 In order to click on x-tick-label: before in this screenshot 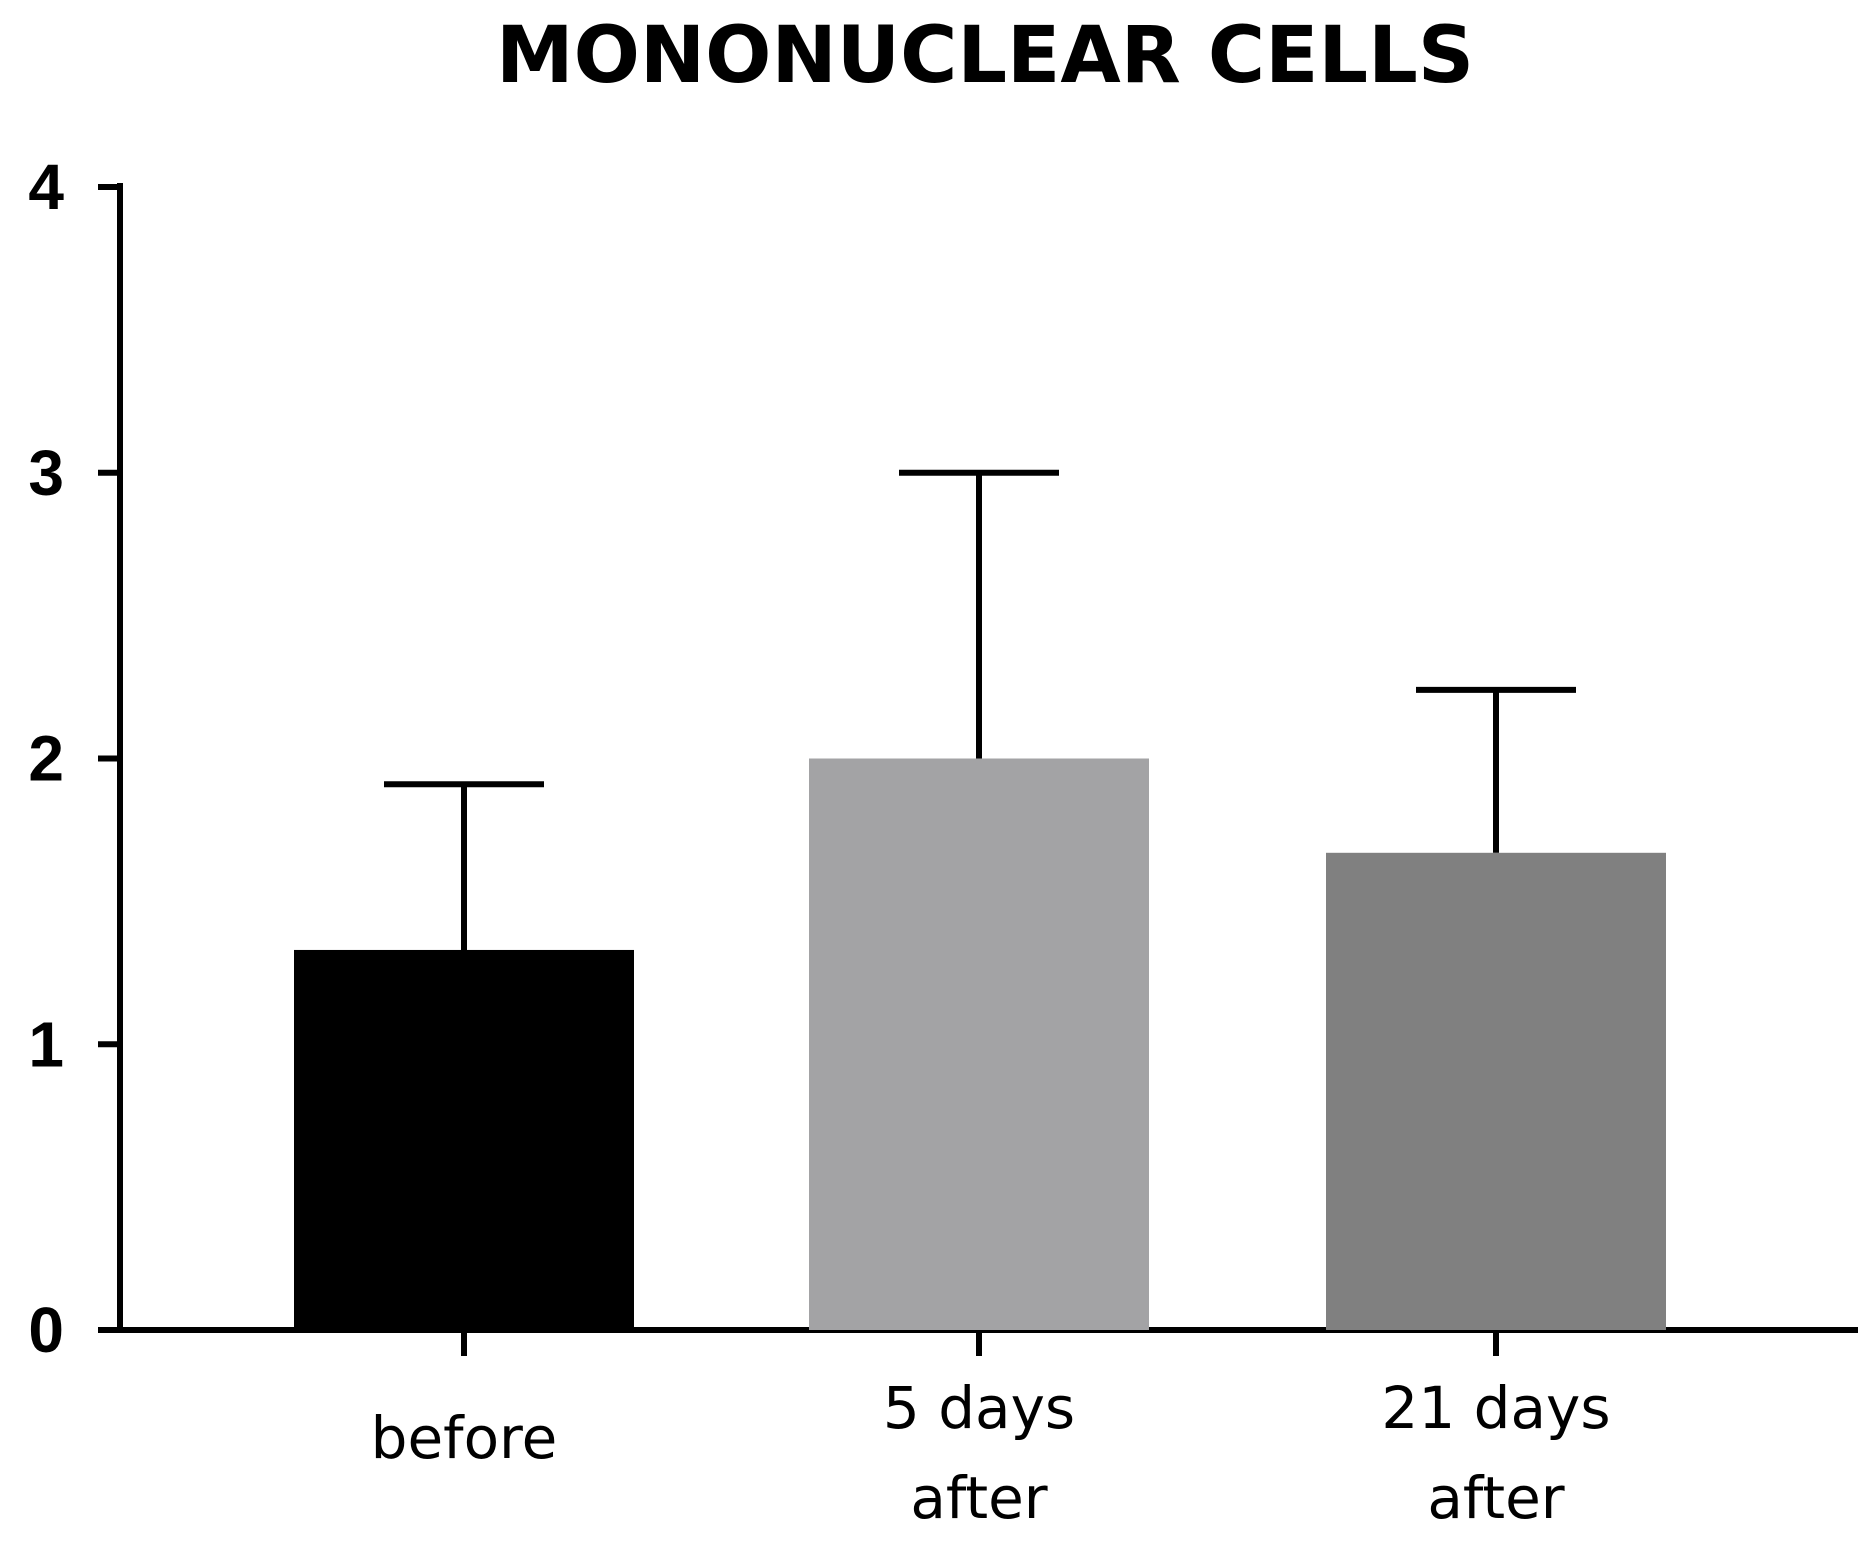, I will do `click(464, 1438)`.